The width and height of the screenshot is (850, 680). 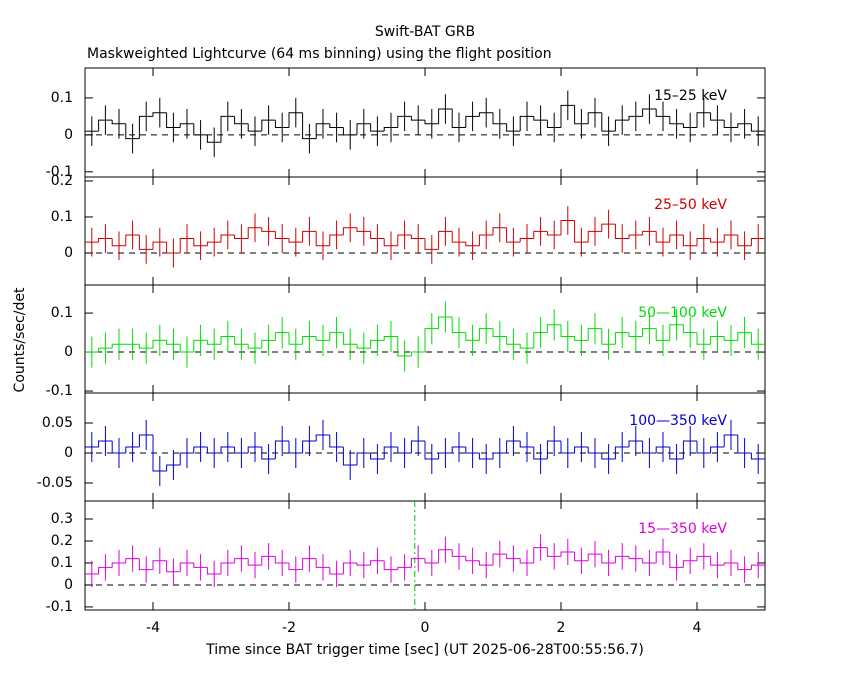 What do you see at coordinates (62, 313) in the screenshot?
I see `y-tick-label: 0.1` at bounding box center [62, 313].